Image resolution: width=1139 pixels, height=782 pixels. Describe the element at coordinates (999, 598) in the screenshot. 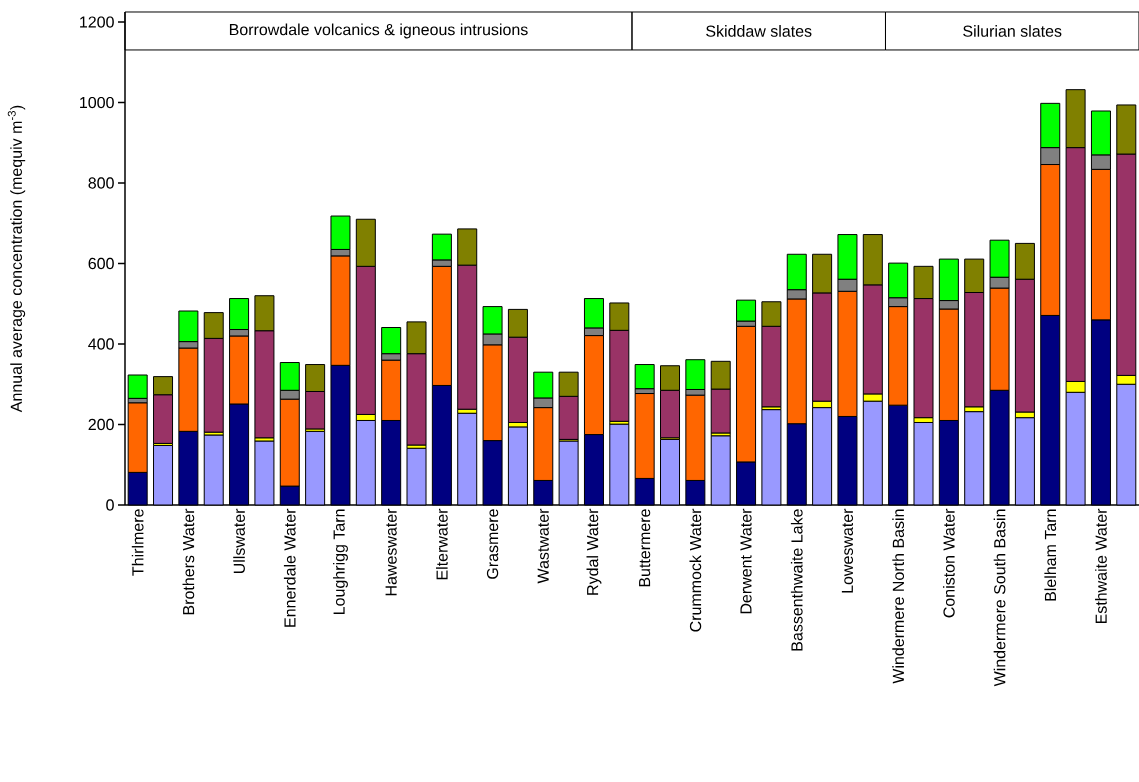

I see `x-tick-label: Windermere South Basin` at that location.